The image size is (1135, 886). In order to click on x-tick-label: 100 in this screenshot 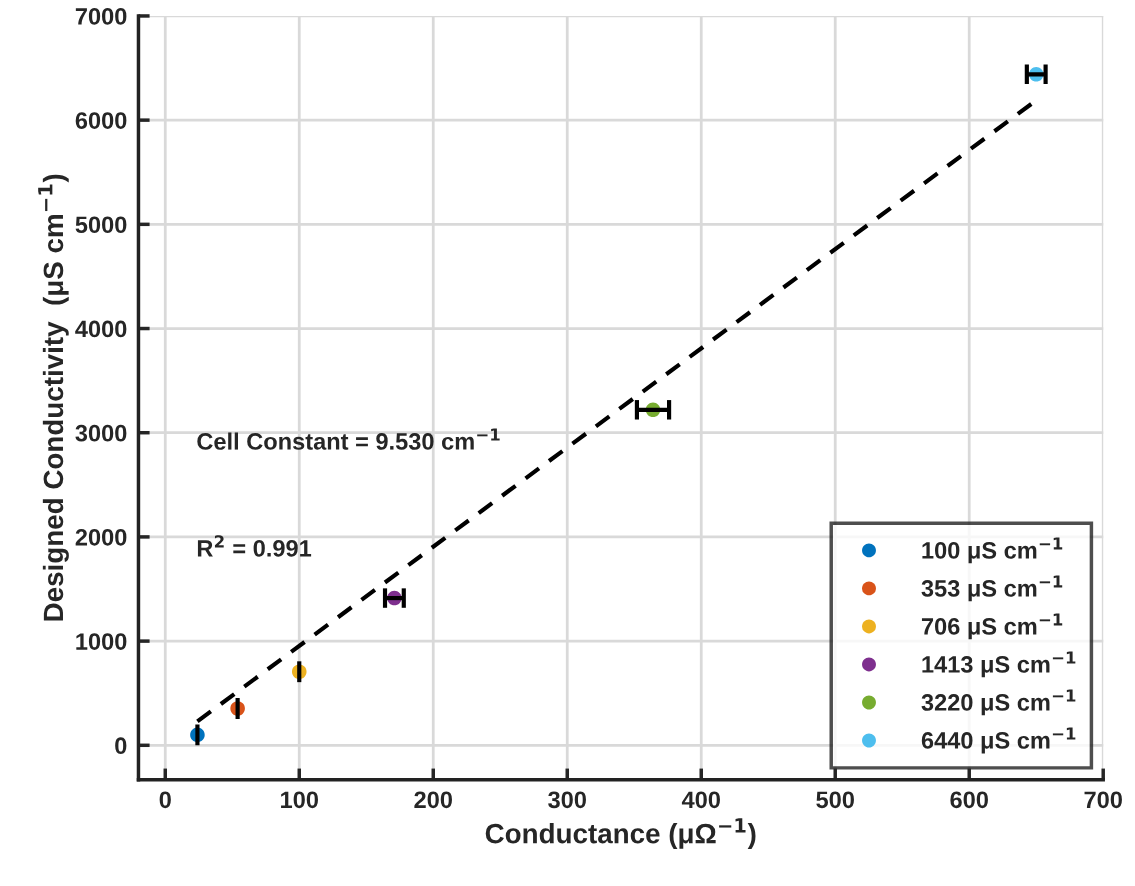, I will do `click(299, 800)`.